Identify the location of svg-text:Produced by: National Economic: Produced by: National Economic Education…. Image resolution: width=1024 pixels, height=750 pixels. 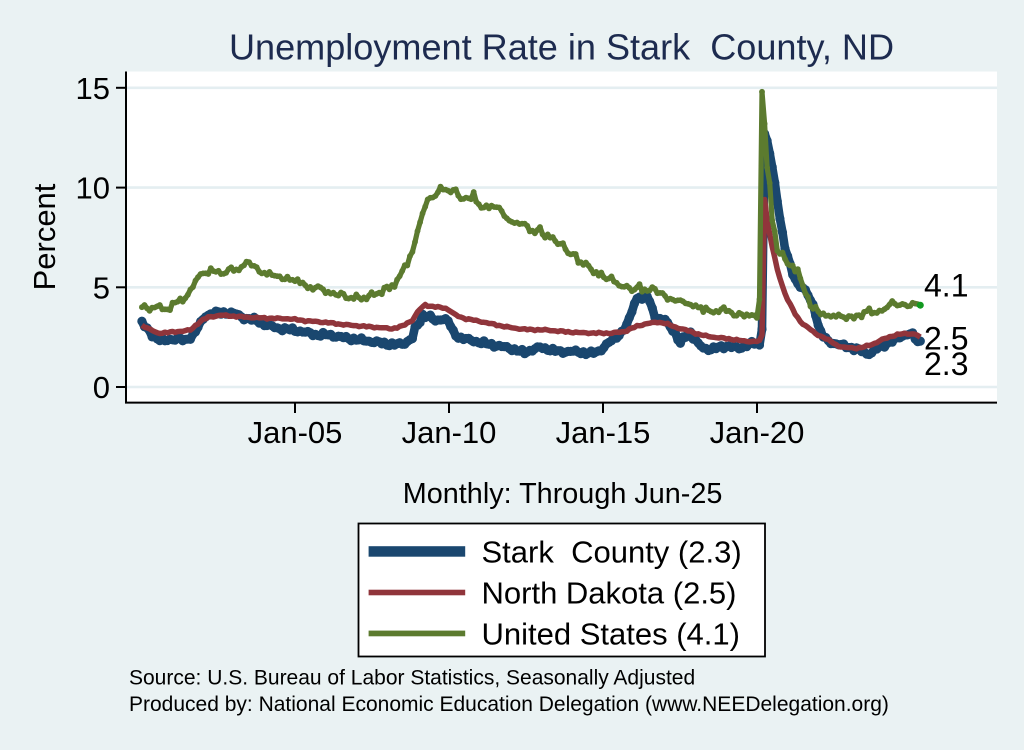
(509, 704).